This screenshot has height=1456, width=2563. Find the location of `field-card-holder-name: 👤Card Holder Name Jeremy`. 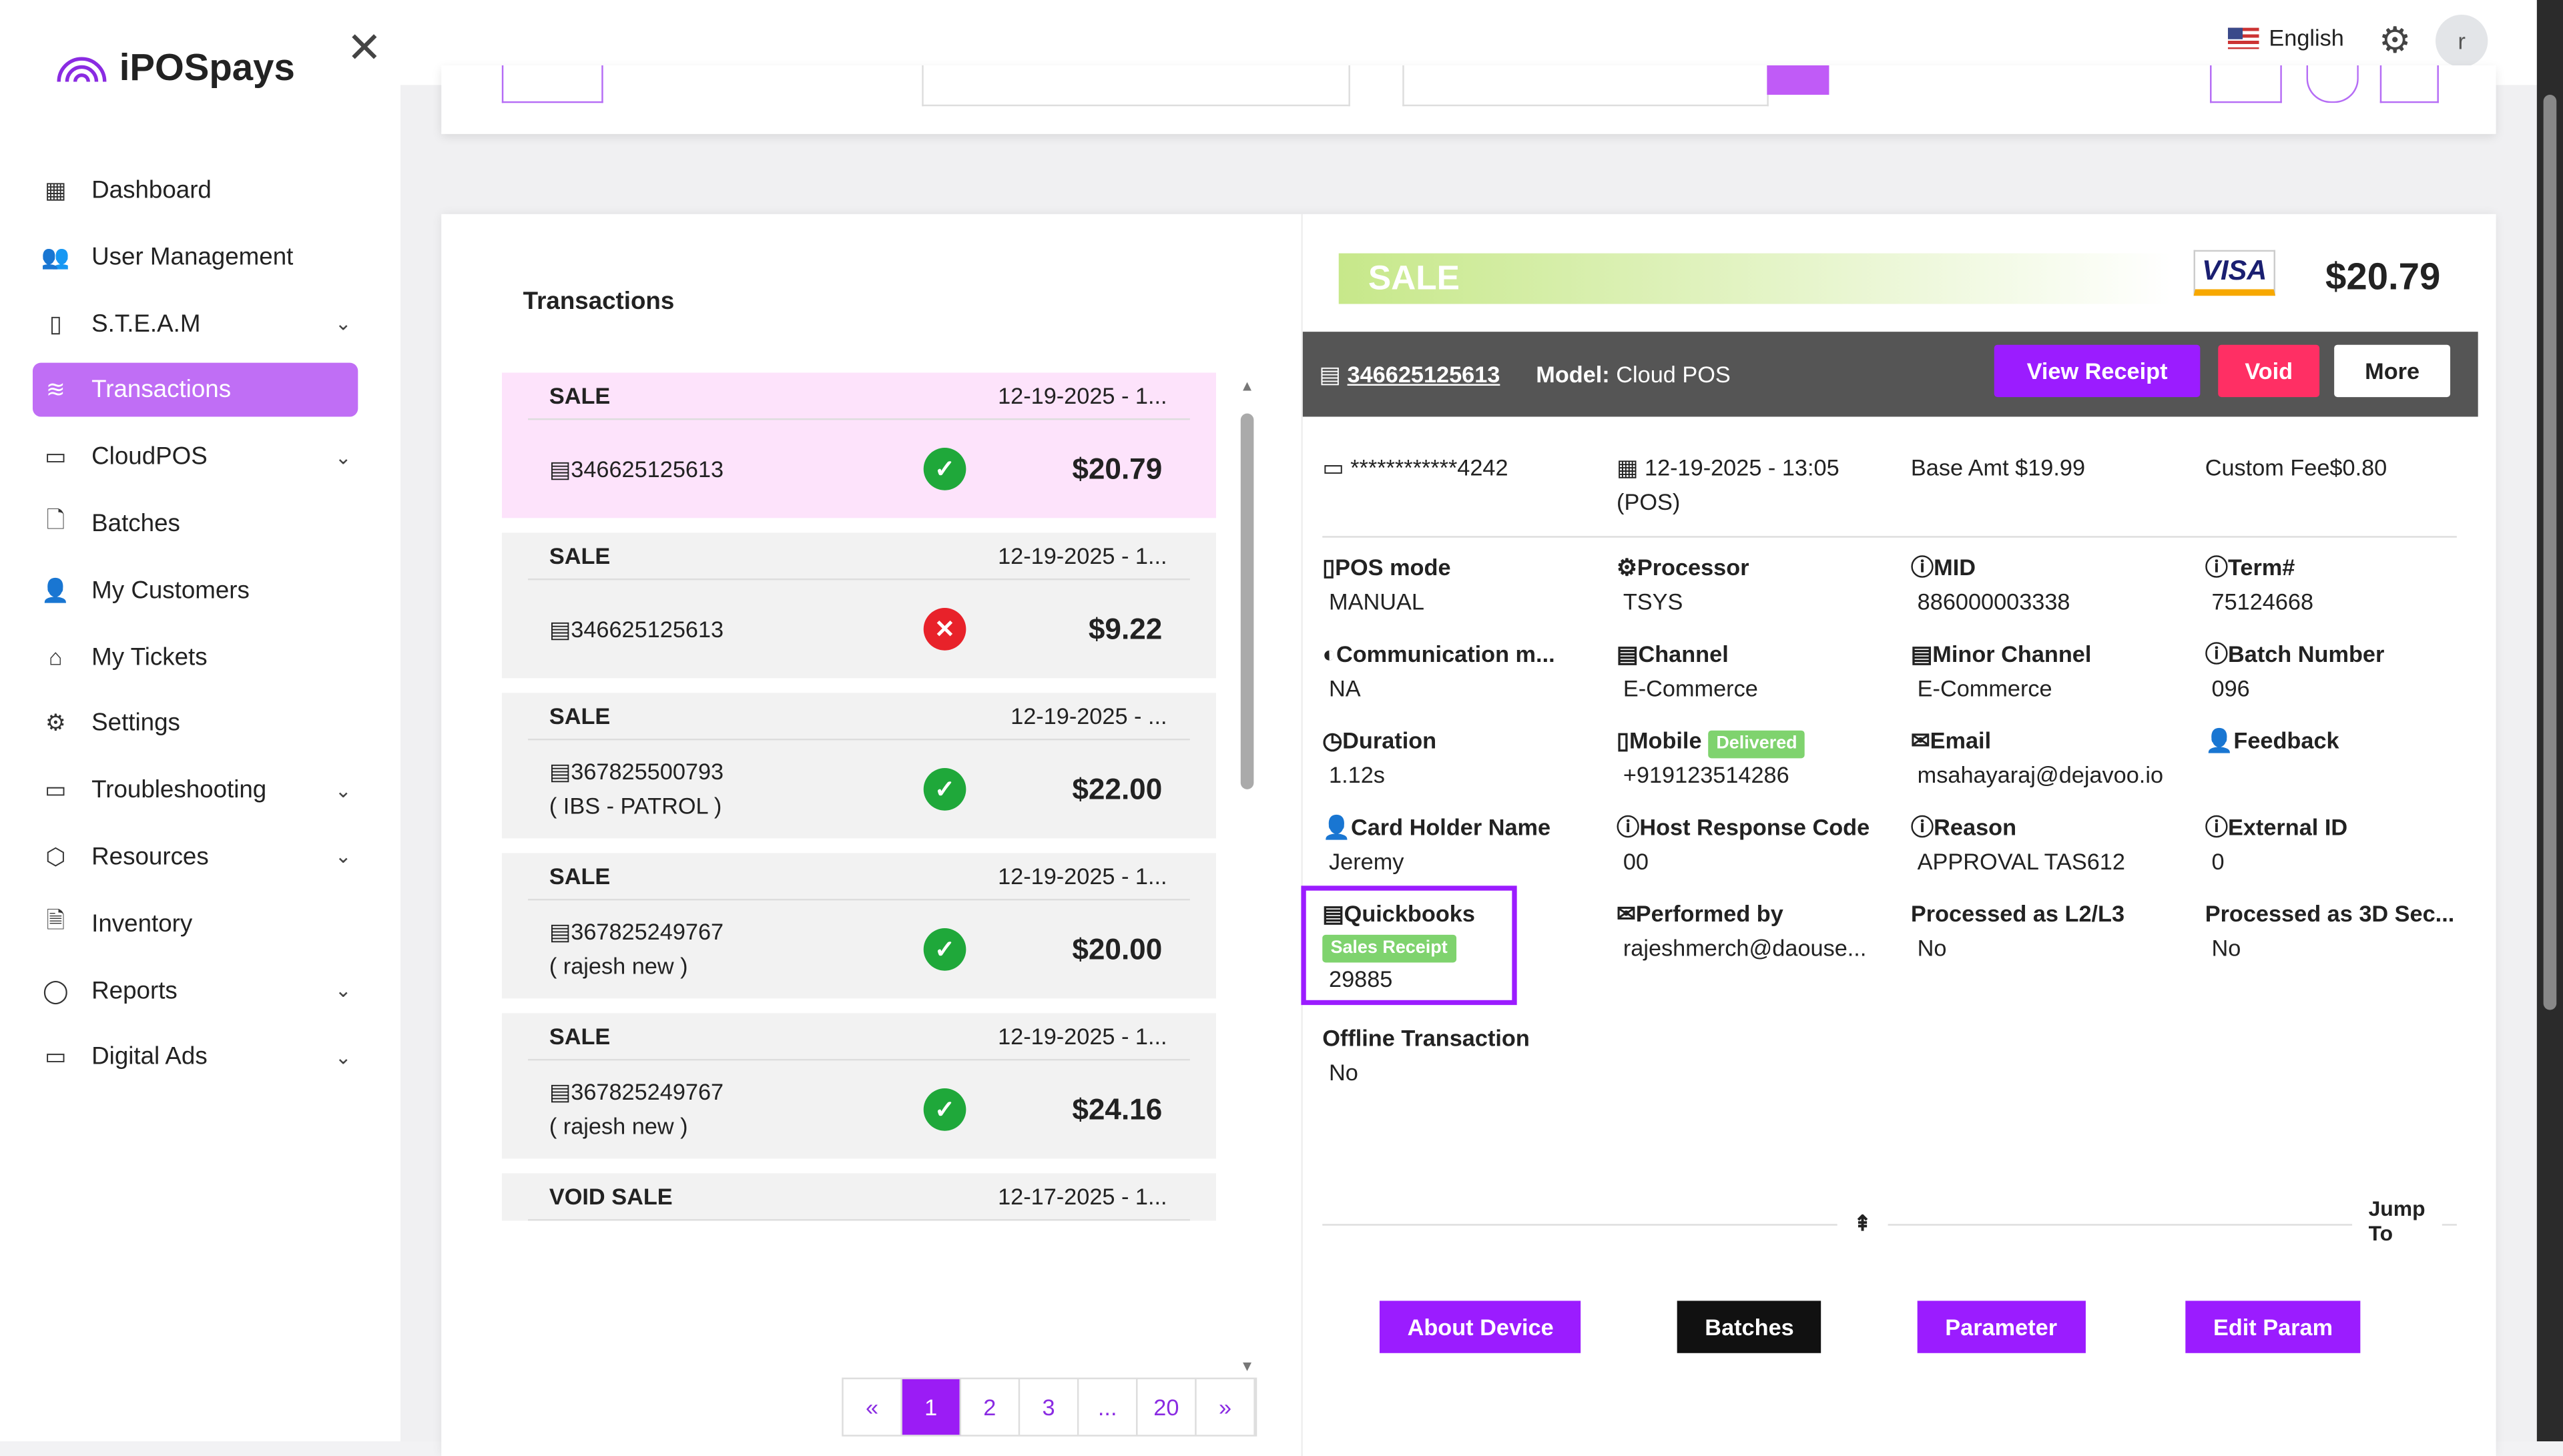

field-card-holder-name: 👤Card Holder Name Jeremy is located at coordinates (1469, 845).